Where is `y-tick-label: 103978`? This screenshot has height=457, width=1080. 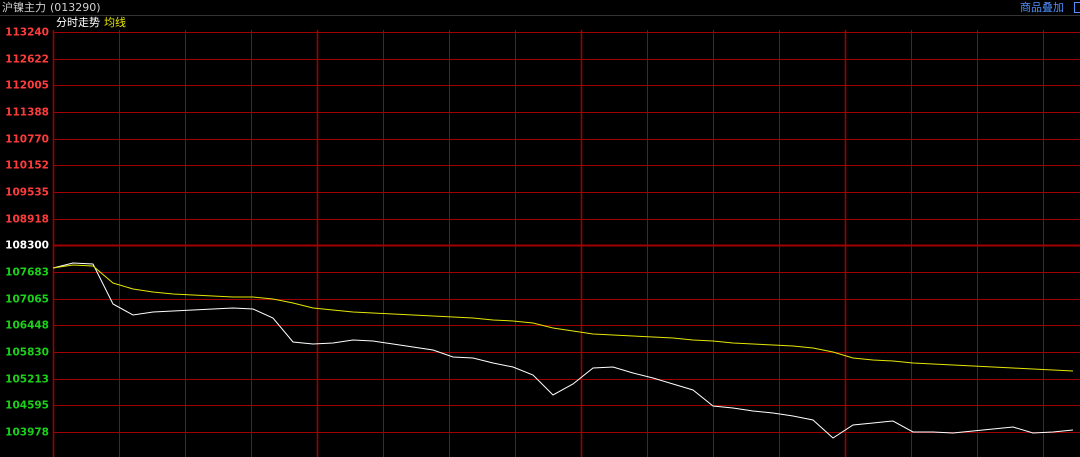
y-tick-label: 103978 is located at coordinates (27, 433).